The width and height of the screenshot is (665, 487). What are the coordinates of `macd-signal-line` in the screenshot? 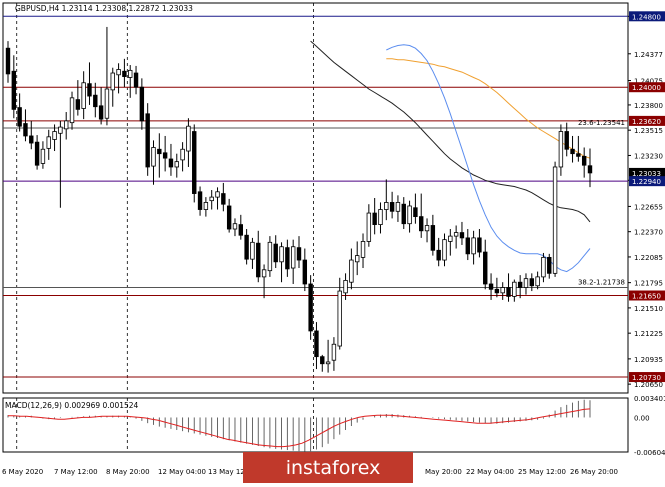 It's located at (299, 428).